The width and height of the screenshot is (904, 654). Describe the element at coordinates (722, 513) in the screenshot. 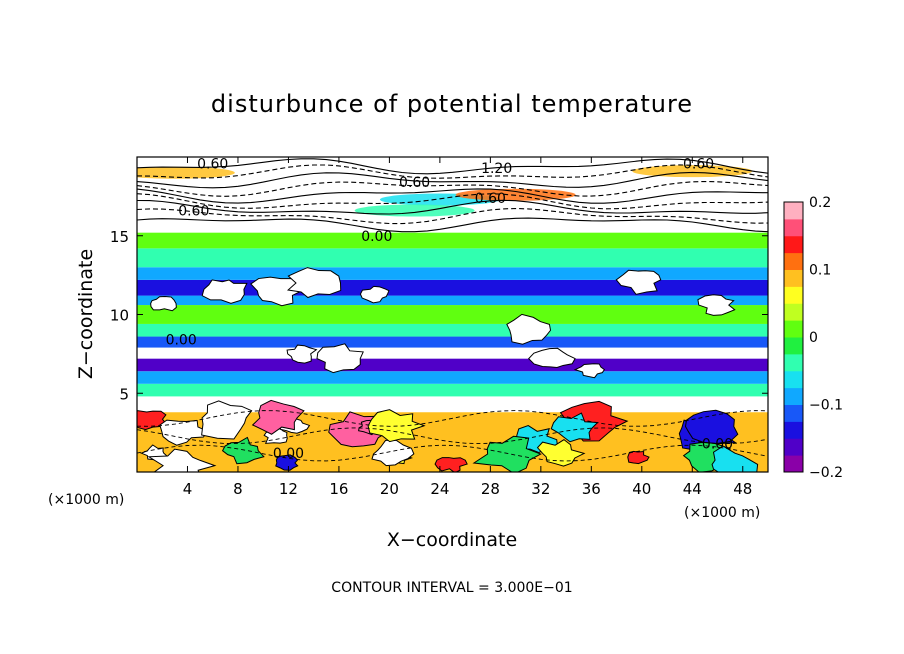

I see `x-unit-right: (×1000 m)` at that location.